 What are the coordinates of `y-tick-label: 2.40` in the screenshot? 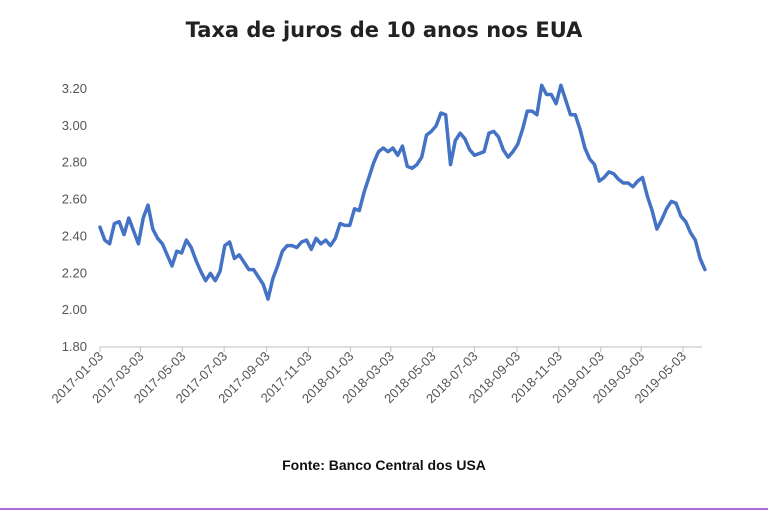 It's located at (74, 235).